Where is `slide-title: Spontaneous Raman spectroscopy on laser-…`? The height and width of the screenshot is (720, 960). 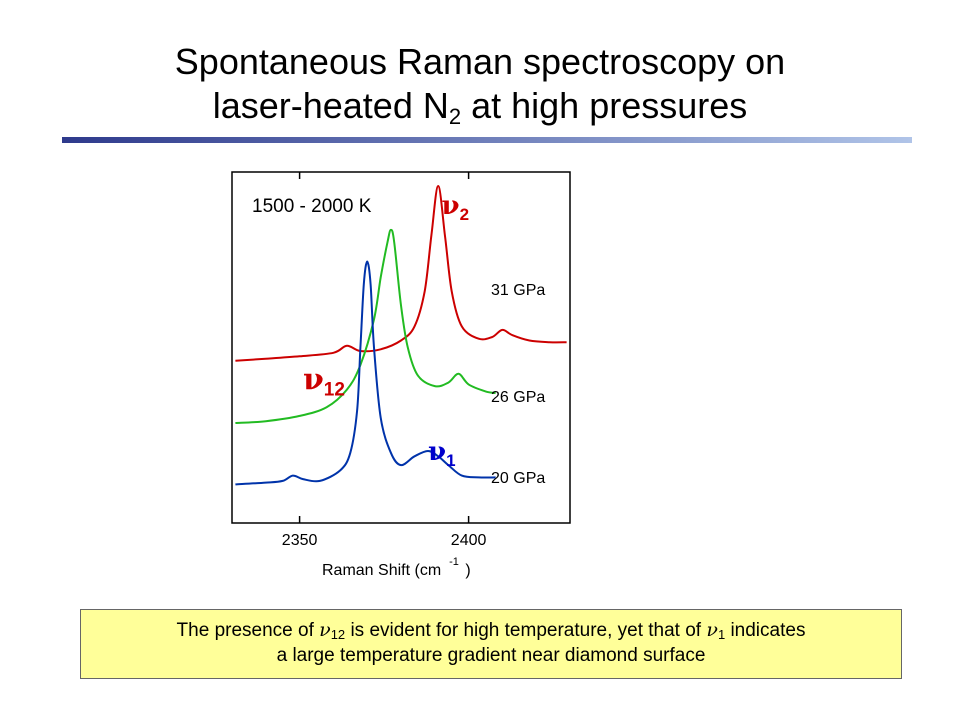 slide-title: Spontaneous Raman spectroscopy on laser-… is located at coordinates (480, 84).